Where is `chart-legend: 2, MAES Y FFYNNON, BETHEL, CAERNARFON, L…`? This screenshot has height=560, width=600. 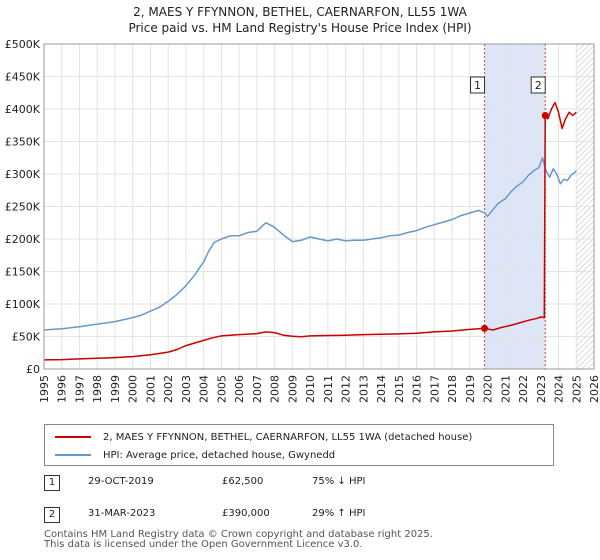
chart-legend: 2, MAES Y FFYNNON, BETHEL, CAERNARFON, L… is located at coordinates (299, 445).